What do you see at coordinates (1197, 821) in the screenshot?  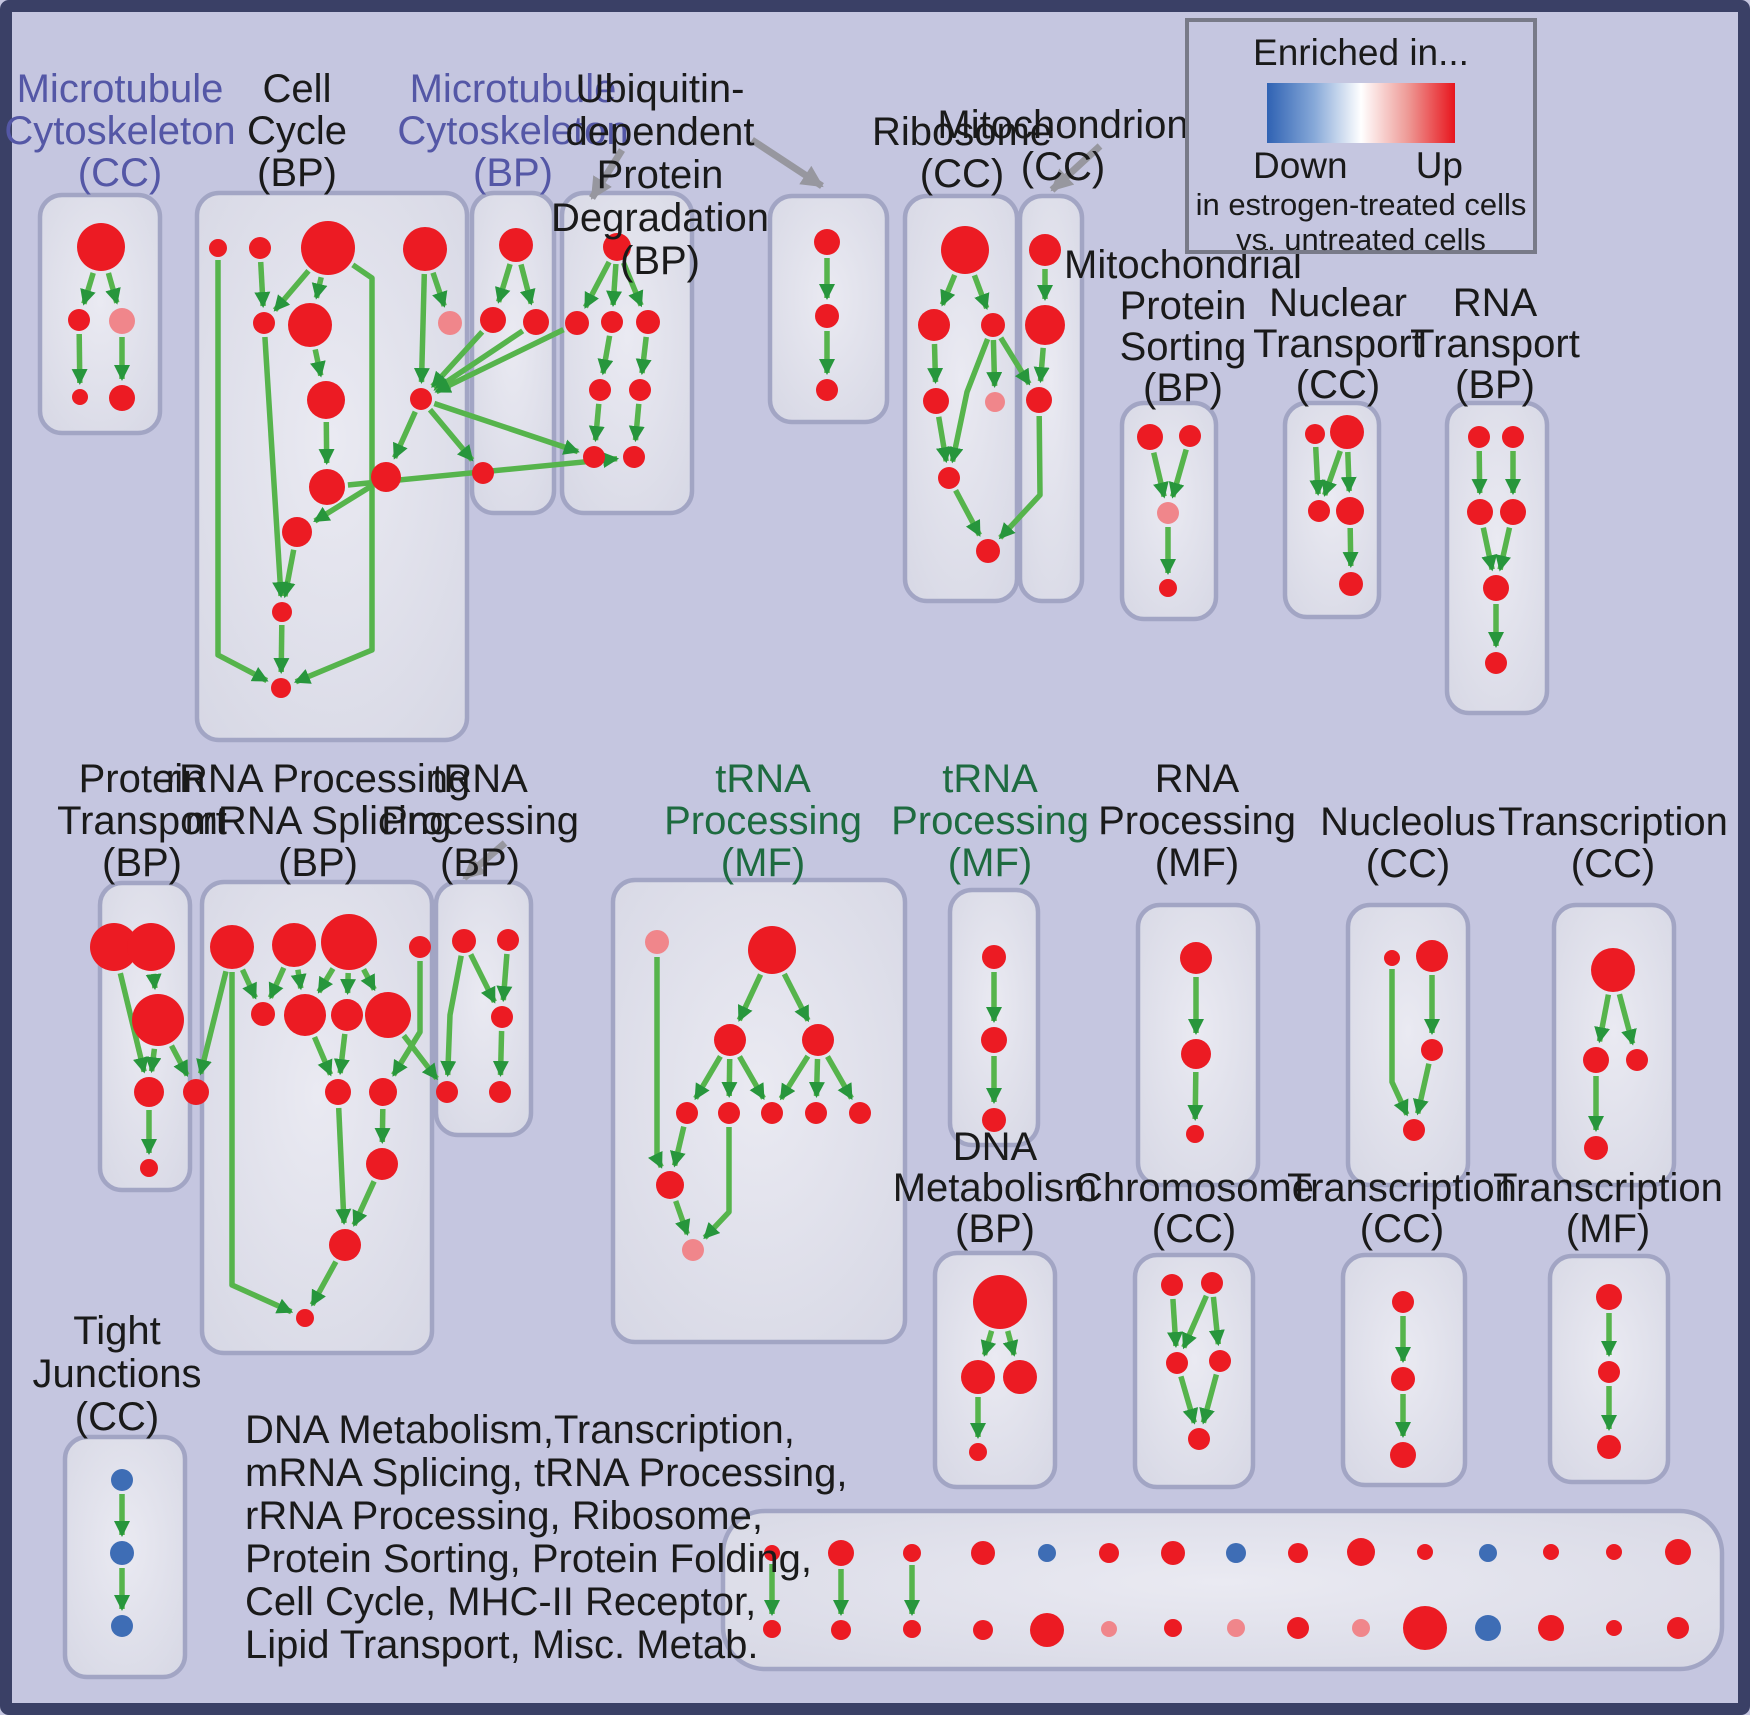 I see `label-rpmf-line-2: Processing` at bounding box center [1197, 821].